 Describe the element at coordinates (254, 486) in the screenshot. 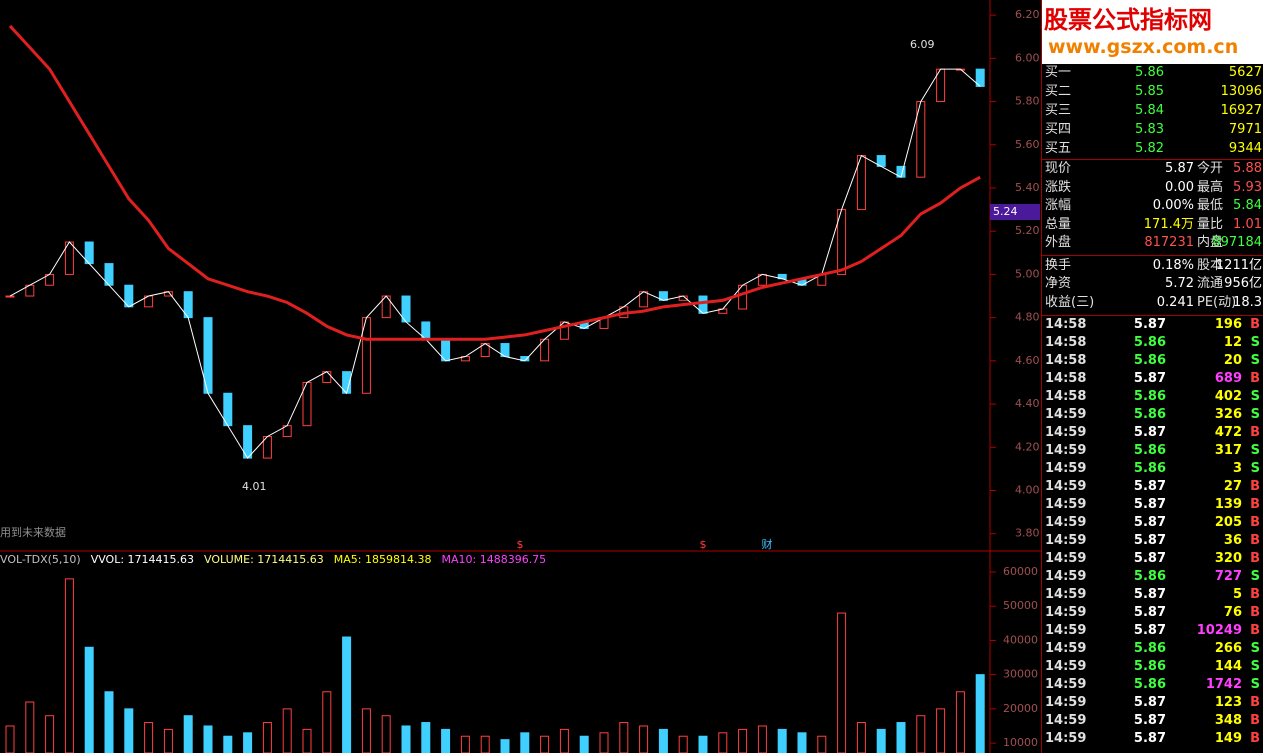

I see `low-label: 4.01` at that location.